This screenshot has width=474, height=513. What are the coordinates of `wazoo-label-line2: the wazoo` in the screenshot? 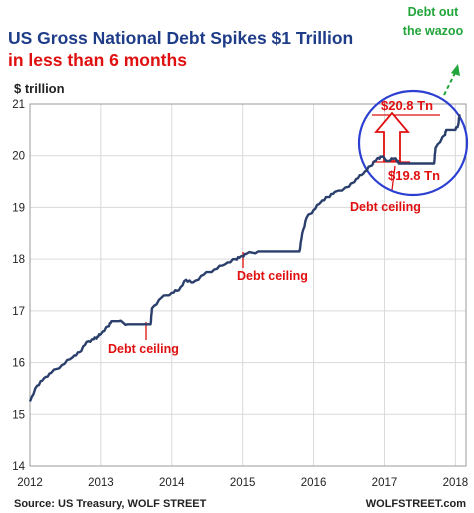 It's located at (433, 31).